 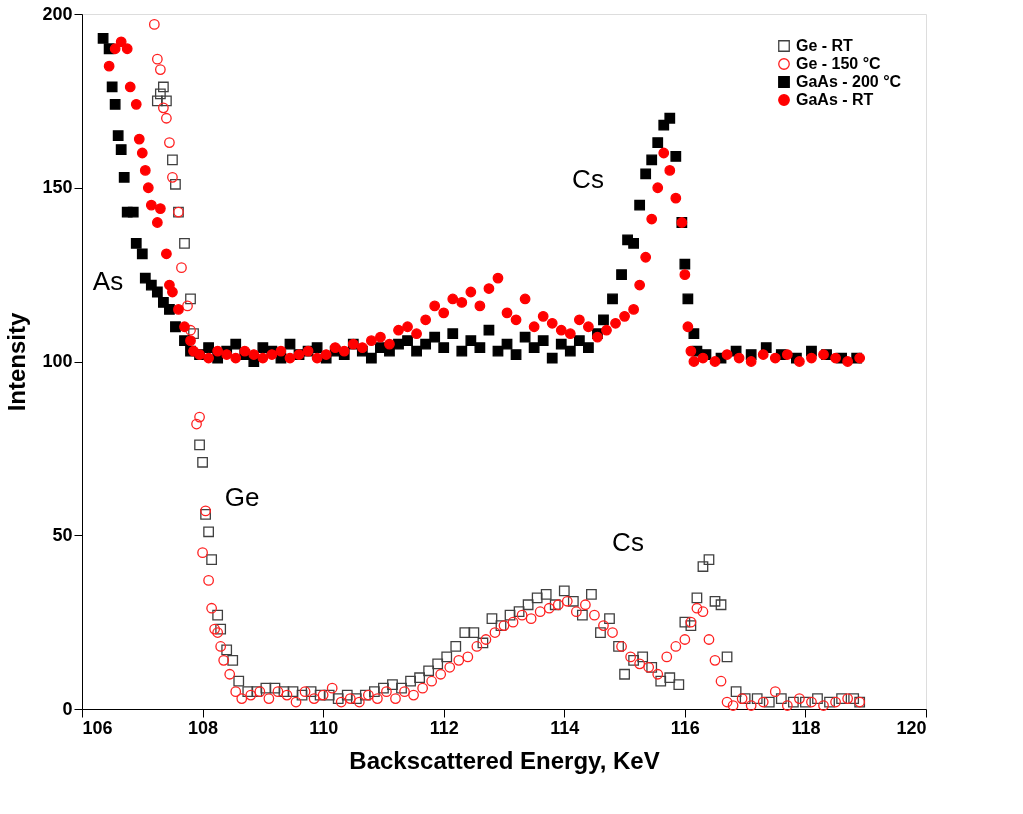 I want to click on legend-label: GaAs - 200 °C, so click(x=849, y=81).